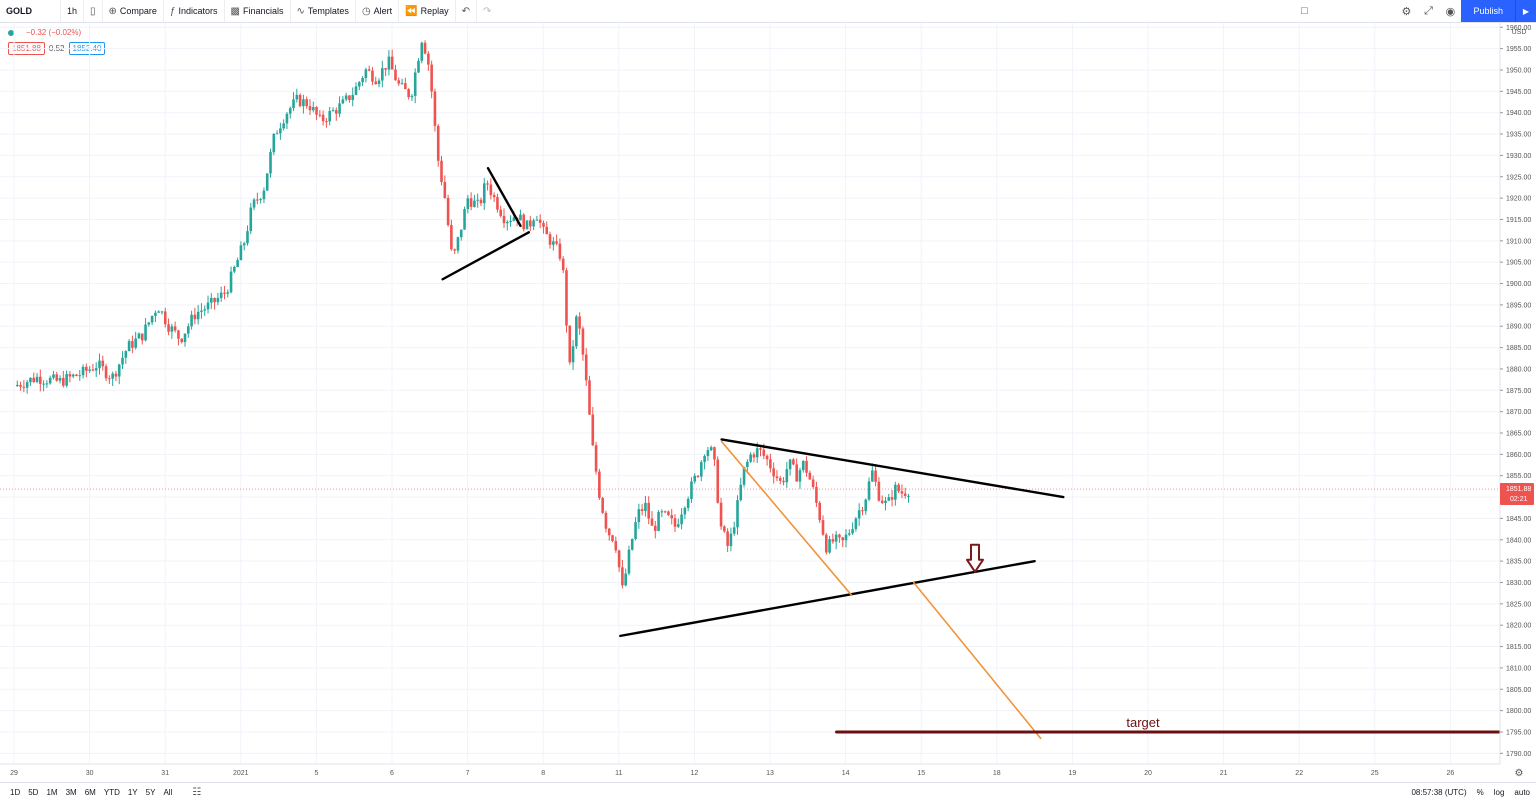  I want to click on replay-button: ⏪ Replay, so click(427, 11).